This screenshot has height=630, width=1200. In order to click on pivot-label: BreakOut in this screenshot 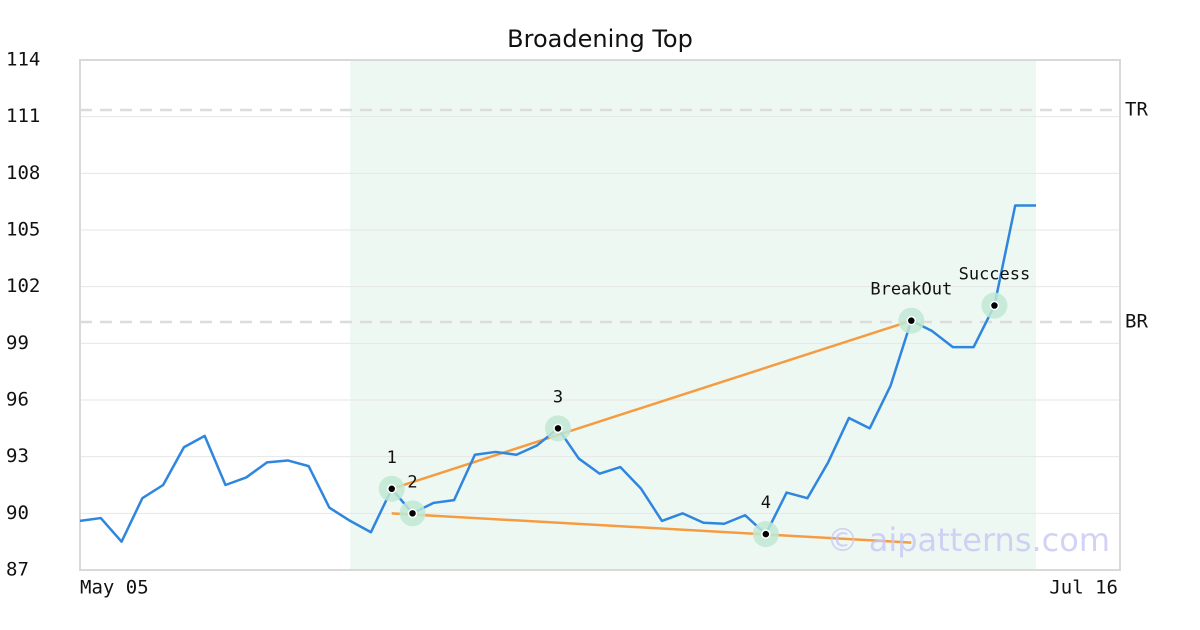, I will do `click(911, 290)`.